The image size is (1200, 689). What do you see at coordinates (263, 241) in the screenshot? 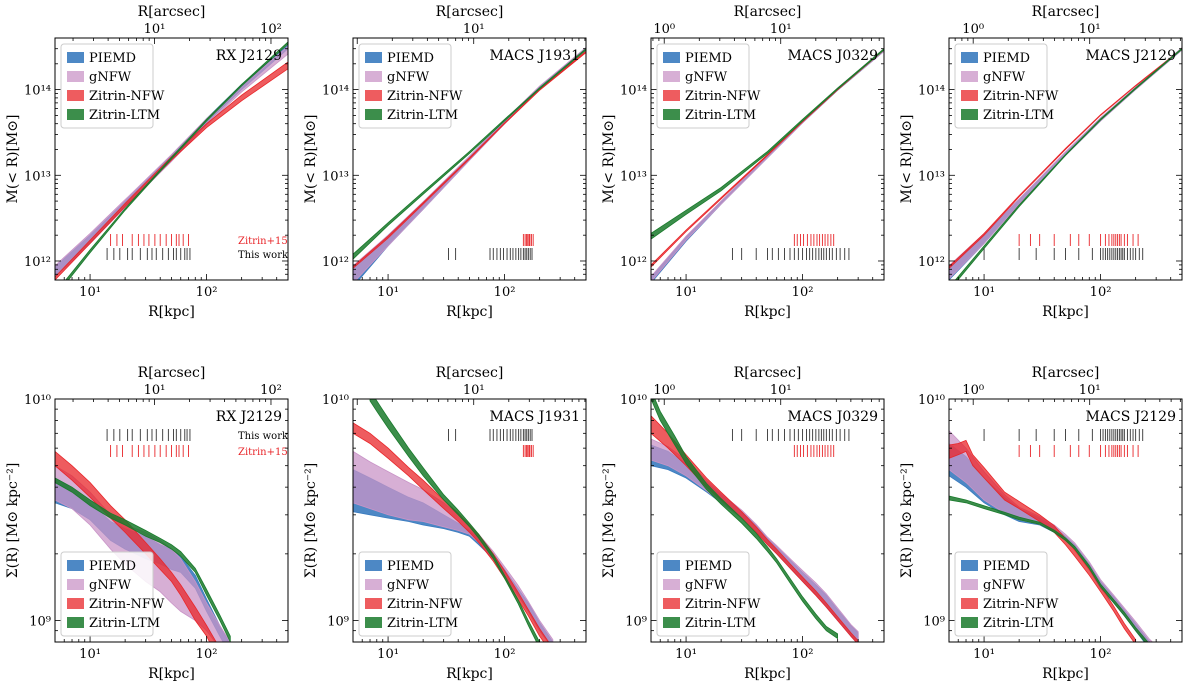
I see `zitrin15-label: Zitrin+15` at bounding box center [263, 241].